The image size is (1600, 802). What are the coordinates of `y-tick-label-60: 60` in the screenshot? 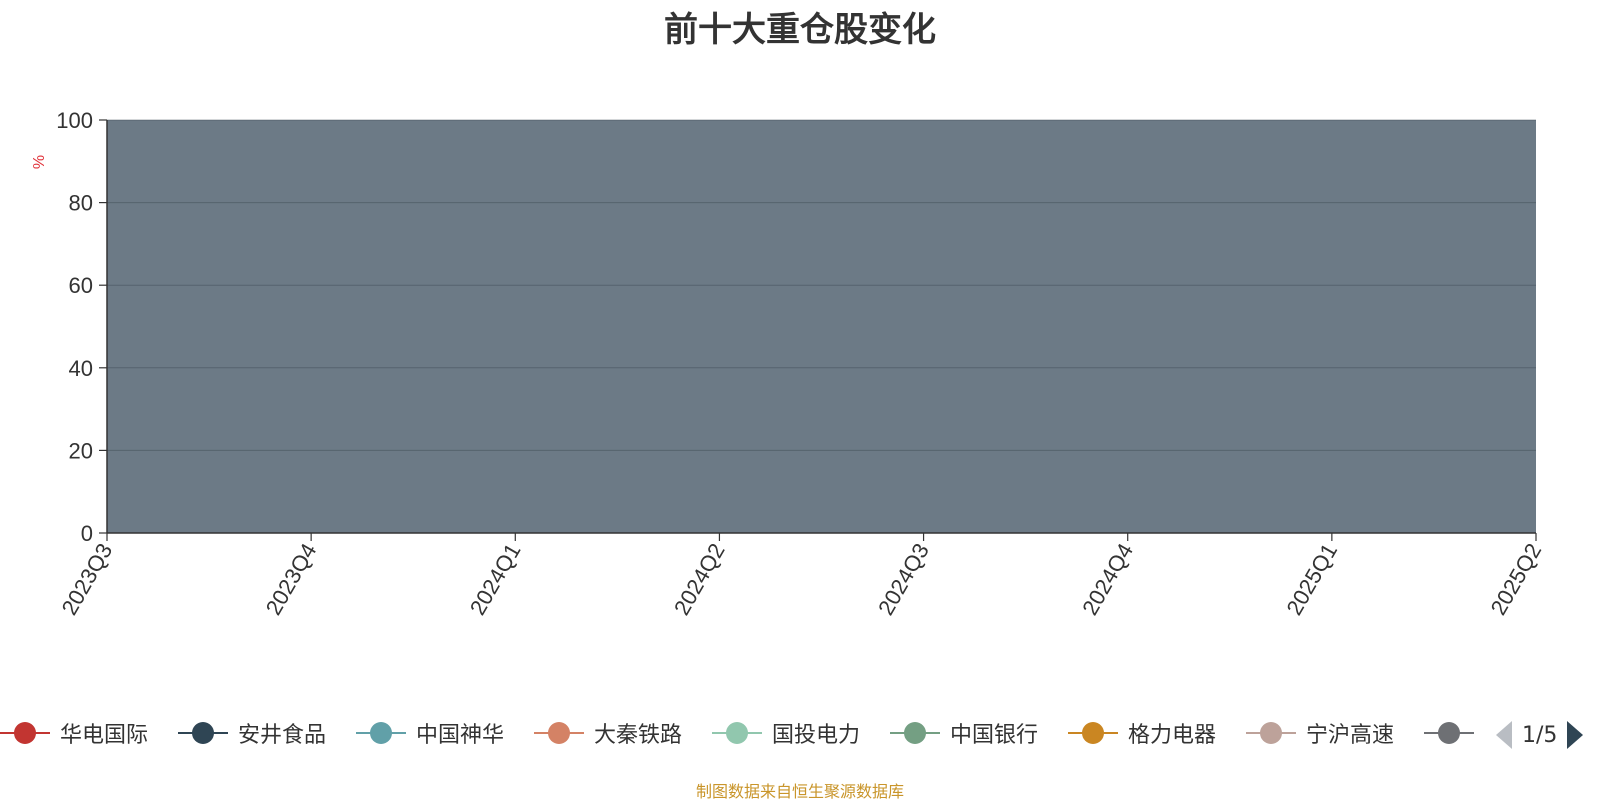 It's located at (81, 285).